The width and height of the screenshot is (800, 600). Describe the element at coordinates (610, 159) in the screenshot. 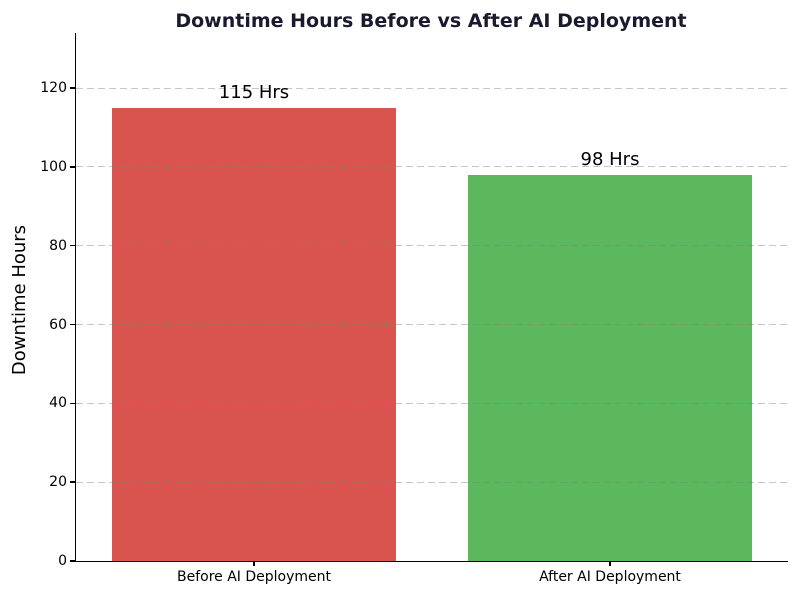

I see `bar-value-label-after-ai-deployment: 98 Hrs` at that location.